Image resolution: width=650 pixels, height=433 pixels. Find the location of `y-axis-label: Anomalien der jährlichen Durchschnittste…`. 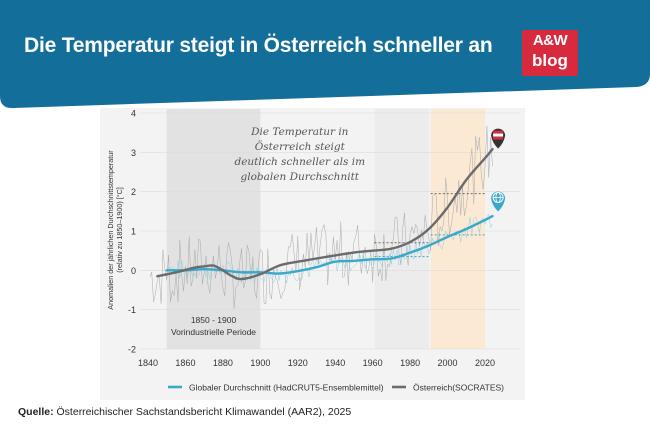

y-axis-label: Anomalien der jährlichen Durchschnittste… is located at coordinates (110, 230).